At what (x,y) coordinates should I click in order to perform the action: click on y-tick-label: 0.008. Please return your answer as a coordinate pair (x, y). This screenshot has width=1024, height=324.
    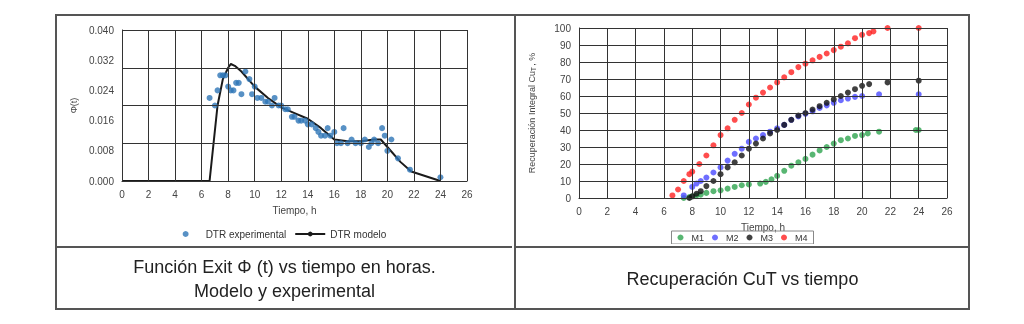
    Looking at the image, I should click on (101, 151).